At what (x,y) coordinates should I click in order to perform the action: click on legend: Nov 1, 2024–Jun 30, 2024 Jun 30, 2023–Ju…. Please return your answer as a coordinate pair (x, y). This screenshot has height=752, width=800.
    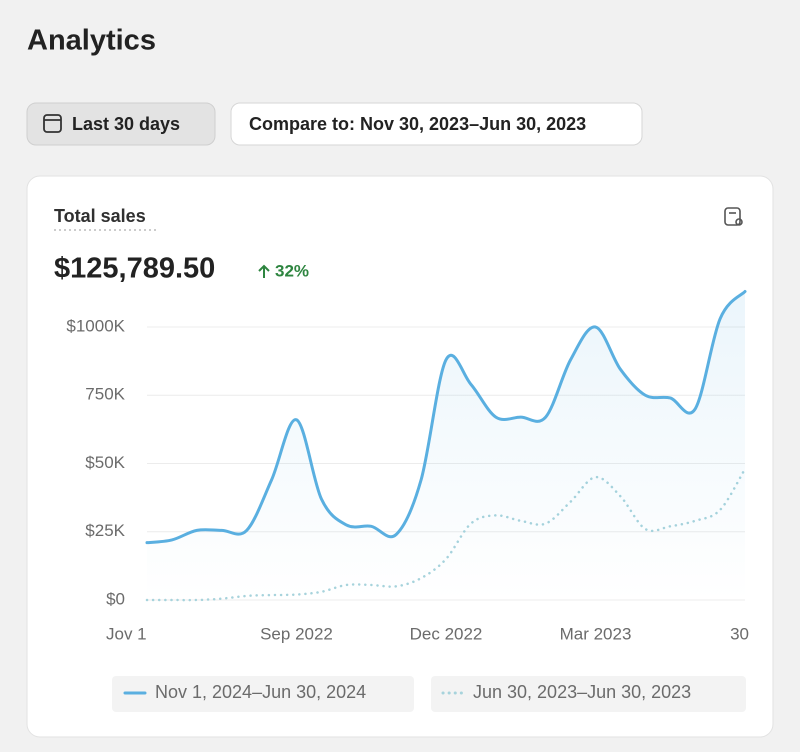
    Looking at the image, I should click on (429, 694).